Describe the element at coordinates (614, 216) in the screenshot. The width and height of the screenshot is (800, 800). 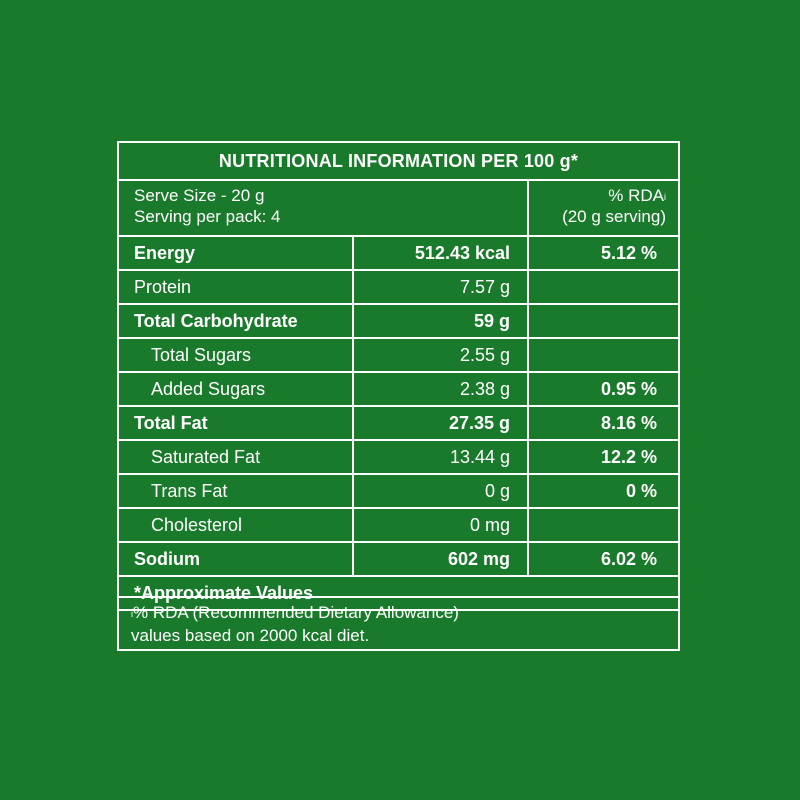
I see `rda-serving: (20 g serving)` at that location.